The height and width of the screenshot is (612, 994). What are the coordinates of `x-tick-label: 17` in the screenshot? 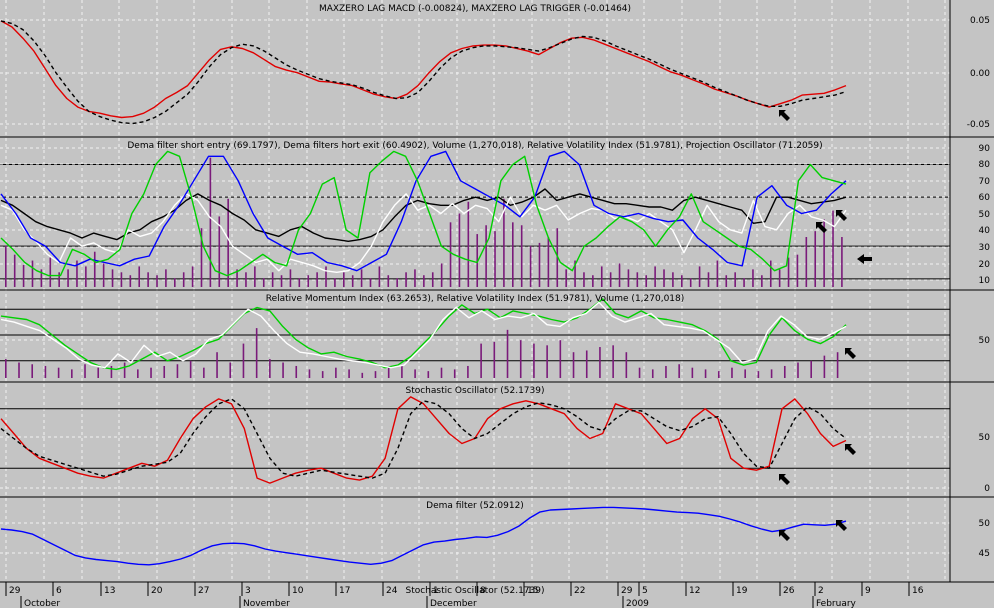 It's located at (344, 591).